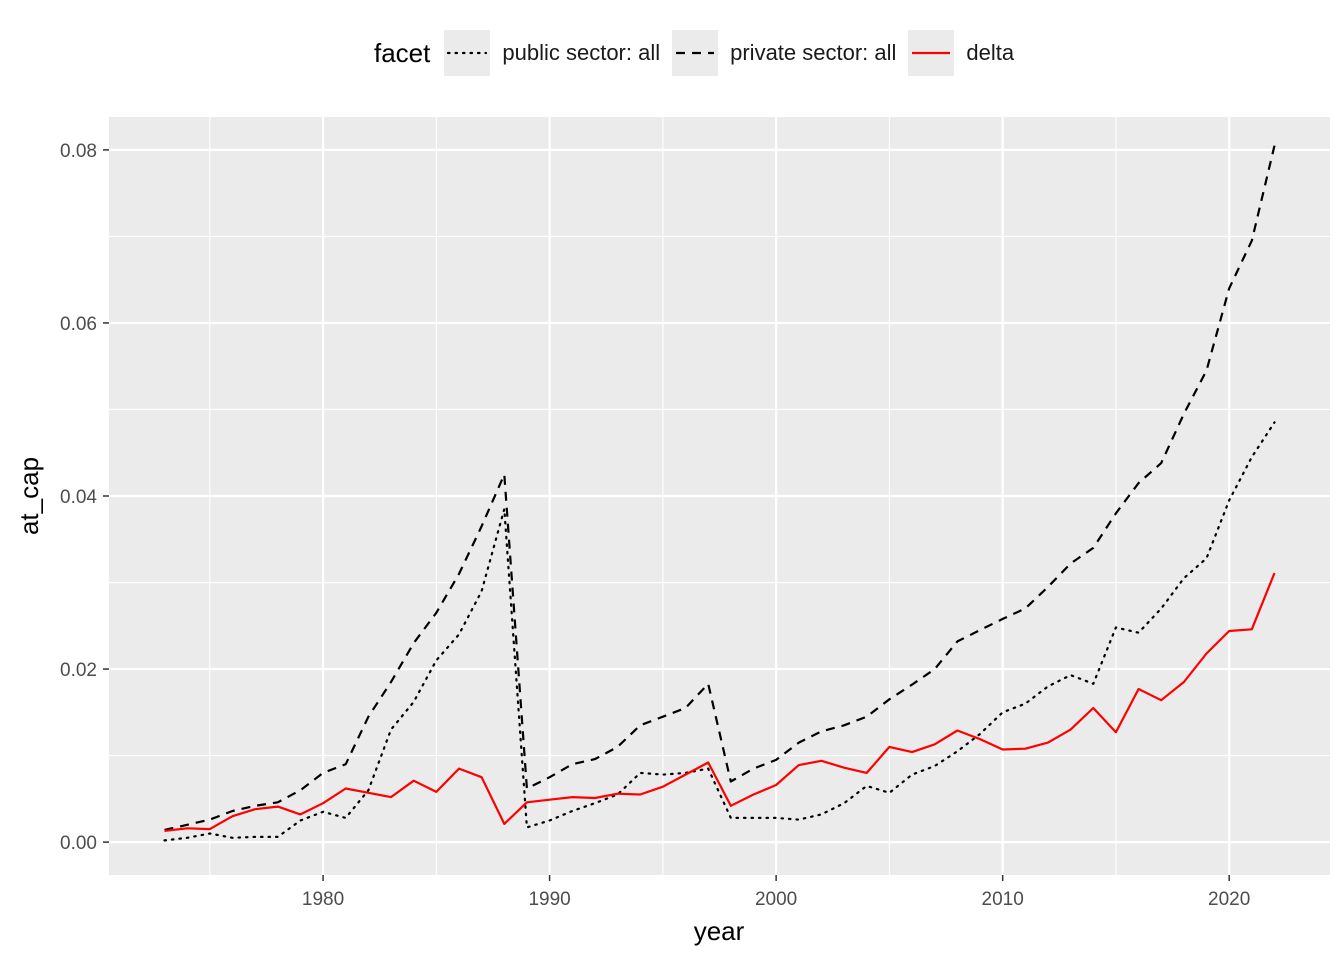  I want to click on x-axis: 1980 1990 2000 2010 2020, so click(776, 892).